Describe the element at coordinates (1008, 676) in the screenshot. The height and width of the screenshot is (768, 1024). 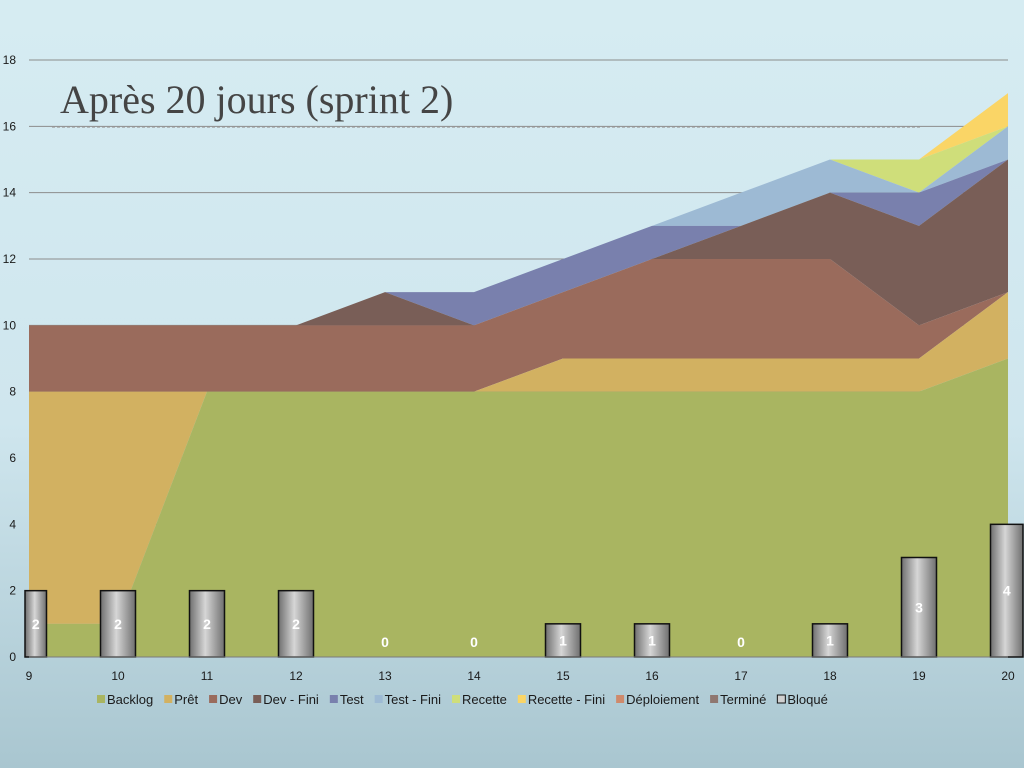
I see `x-tick-label: 20` at that location.